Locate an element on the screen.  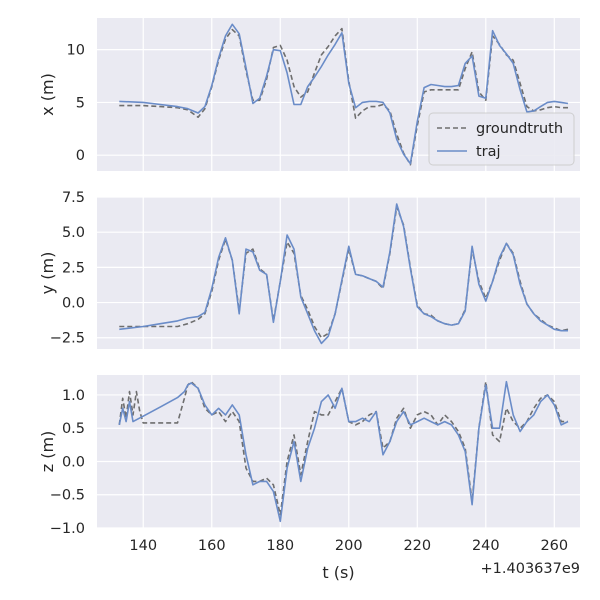
x-tick-label: 260 is located at coordinates (554, 546).